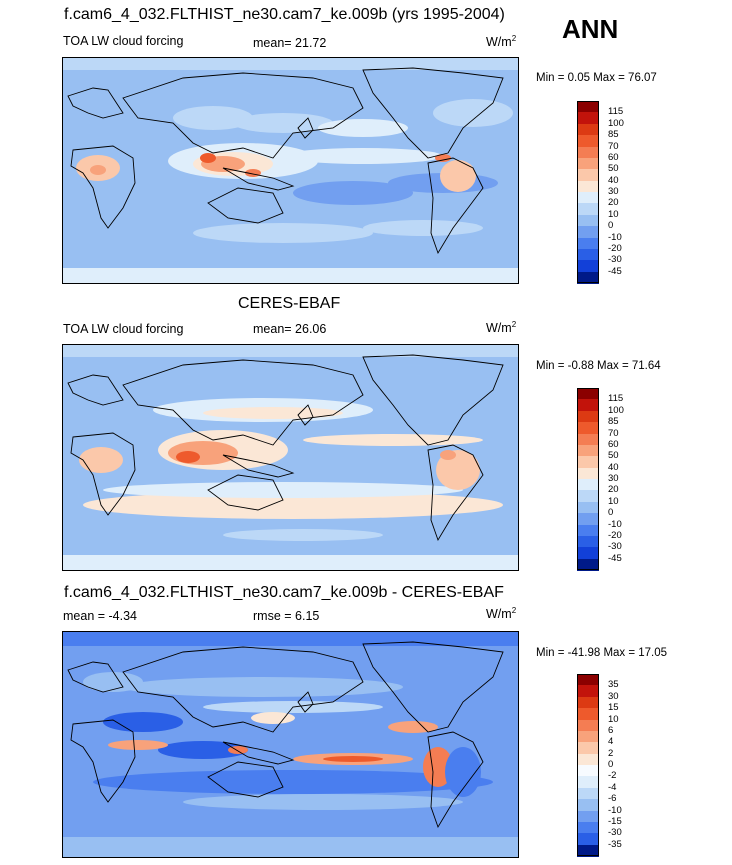  What do you see at coordinates (286, 616) in the screenshot?
I see `panel3-rmse-label: rmse = 6.15` at bounding box center [286, 616].